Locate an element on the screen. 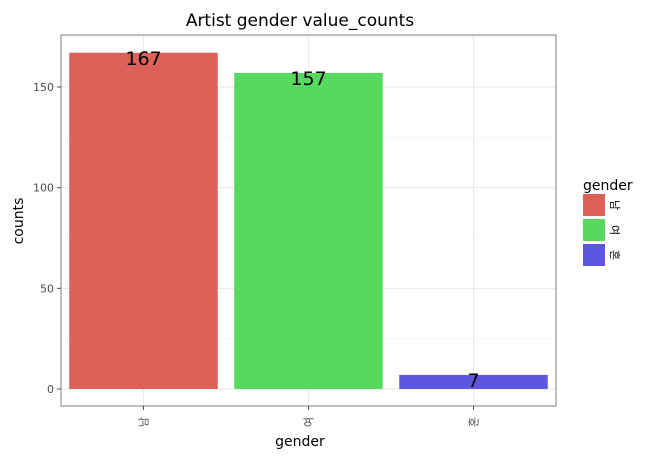 The width and height of the screenshot is (660, 459). y-tick-label: 50 is located at coordinates (47, 288).